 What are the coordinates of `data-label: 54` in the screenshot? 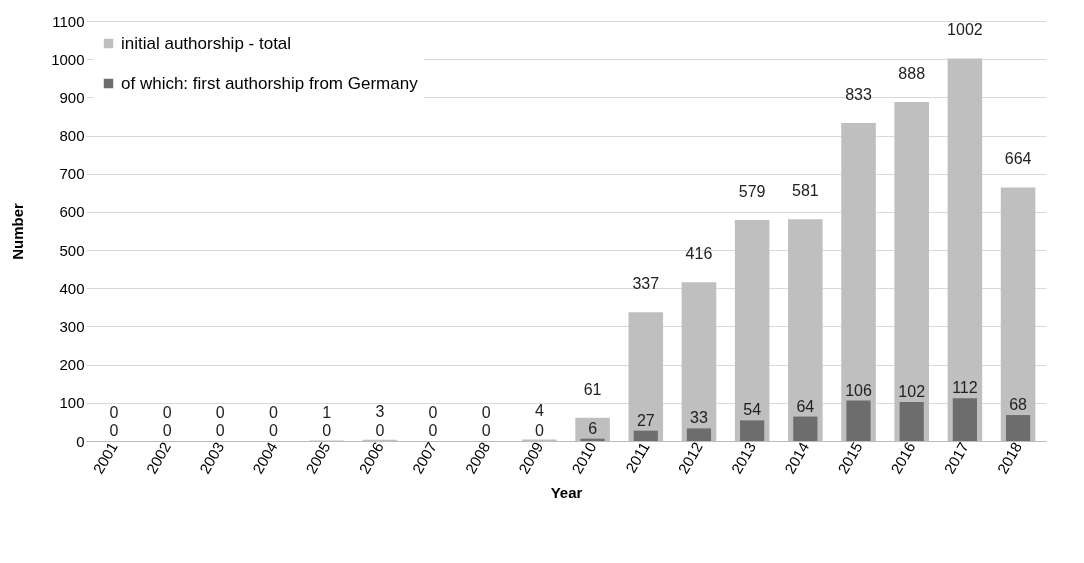 It's located at (752, 410).